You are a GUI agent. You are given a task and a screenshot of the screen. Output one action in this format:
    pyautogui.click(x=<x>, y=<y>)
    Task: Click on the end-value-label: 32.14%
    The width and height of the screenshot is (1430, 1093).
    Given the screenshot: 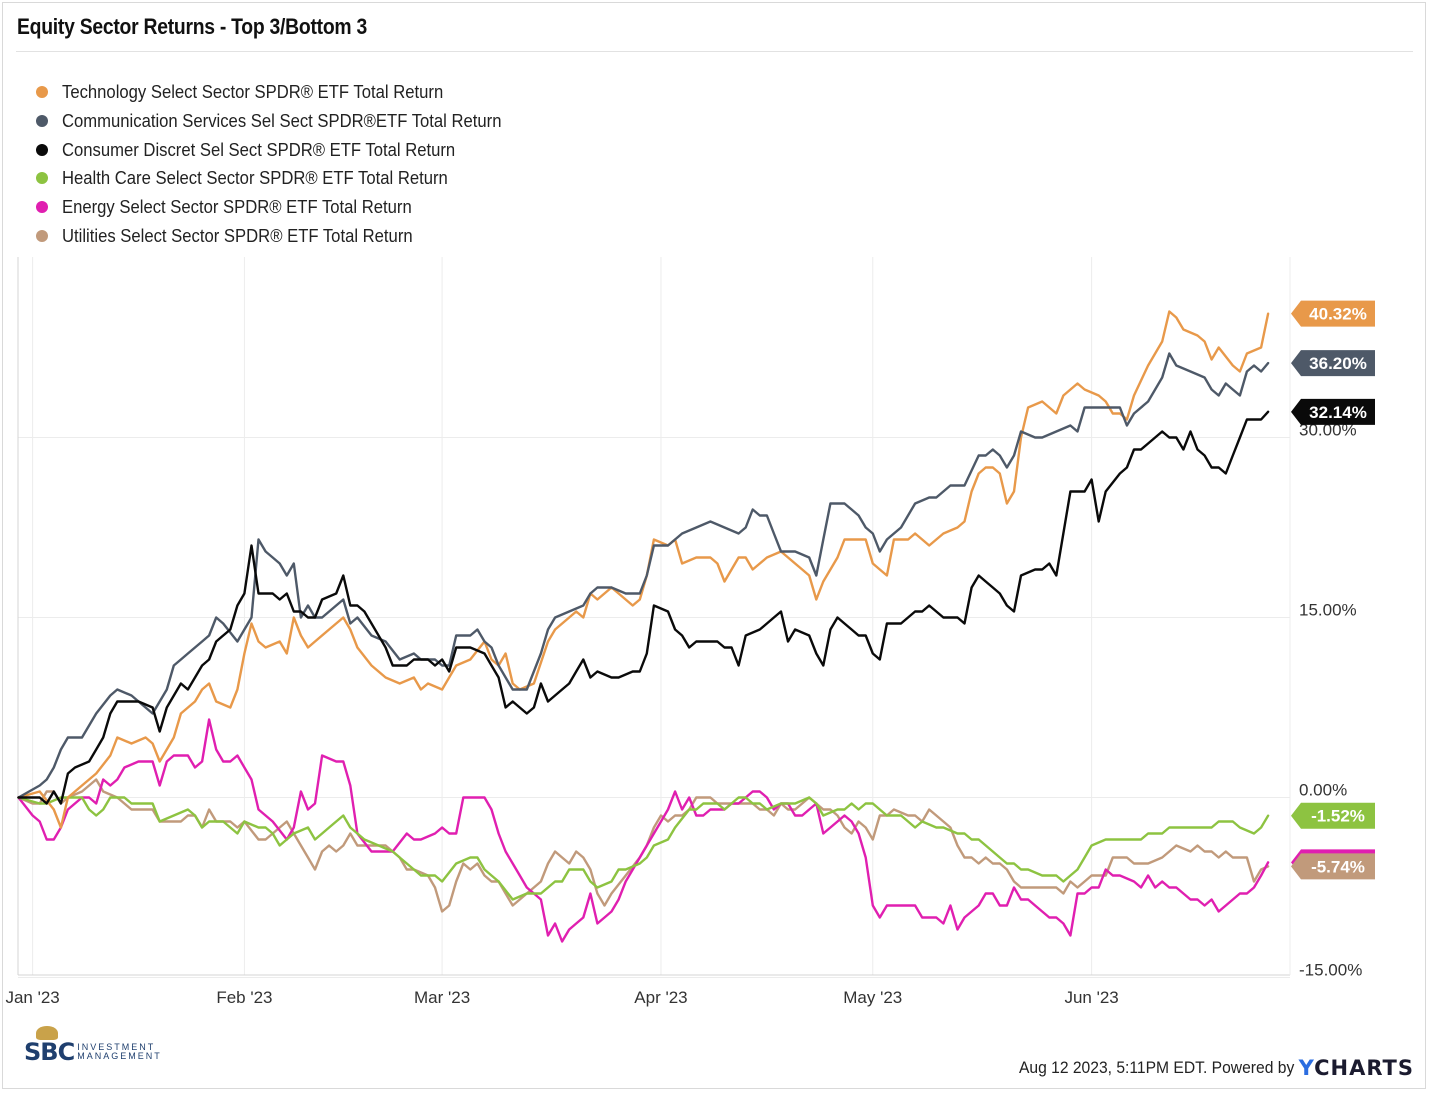 What is the action you would take?
    pyautogui.click(x=1338, y=412)
    